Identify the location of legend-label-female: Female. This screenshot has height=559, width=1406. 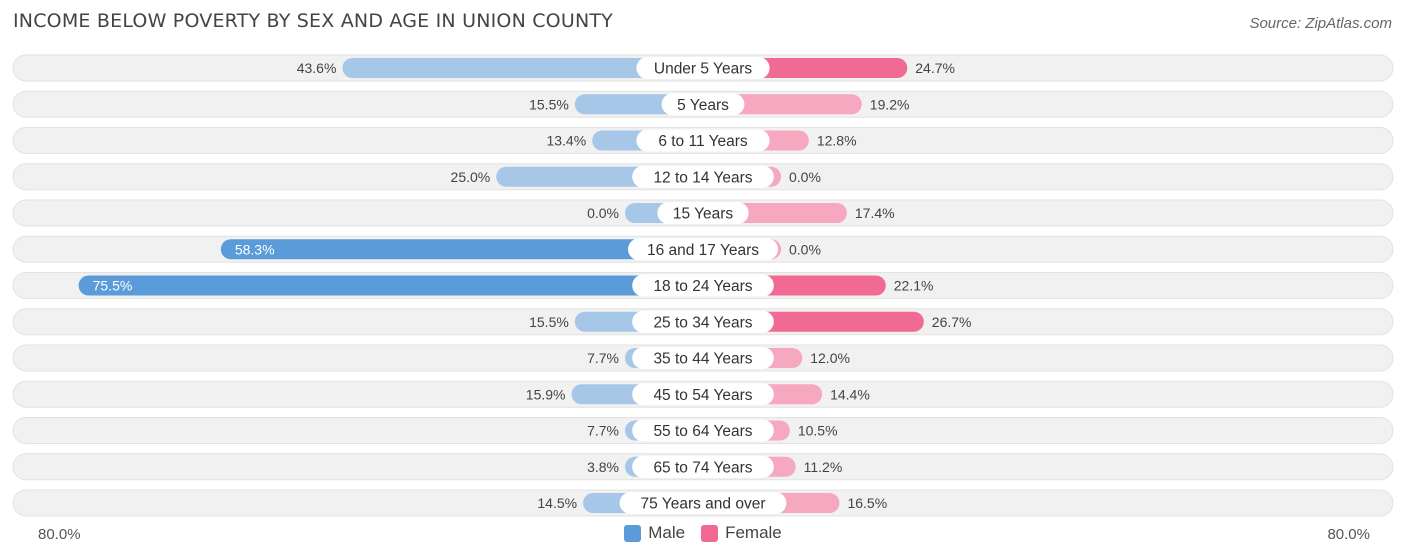
(753, 532).